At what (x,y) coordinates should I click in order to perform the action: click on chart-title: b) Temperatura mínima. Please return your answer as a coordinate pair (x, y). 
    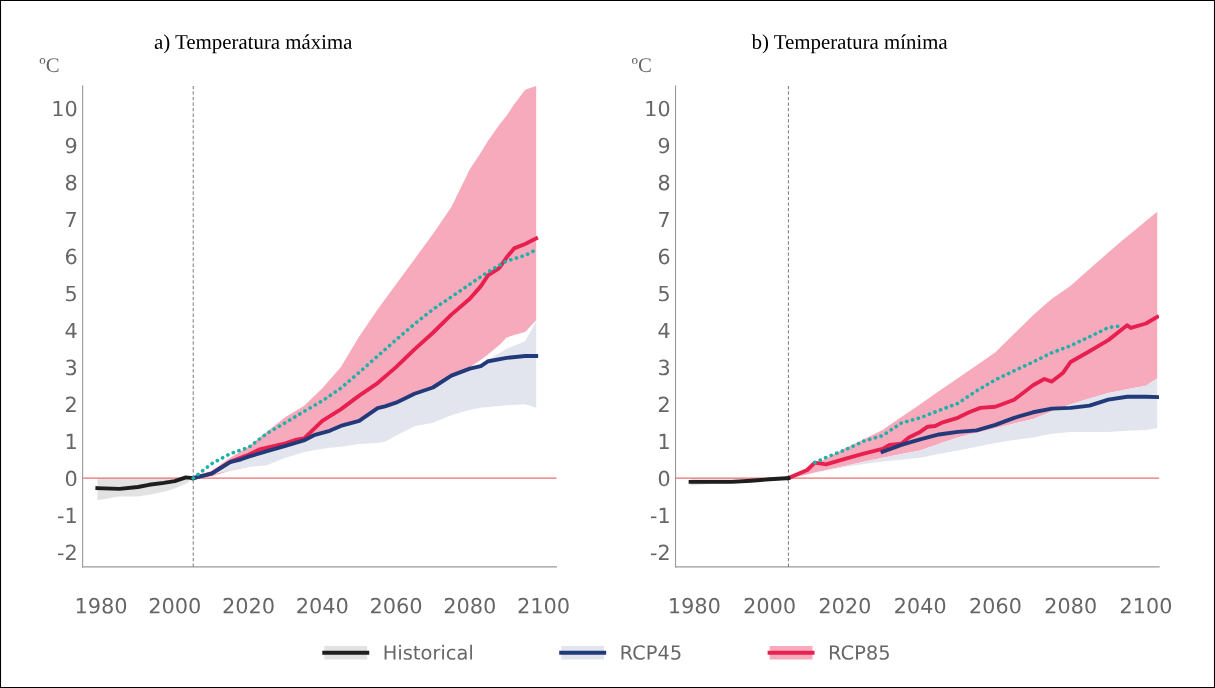
    Looking at the image, I should click on (849, 44).